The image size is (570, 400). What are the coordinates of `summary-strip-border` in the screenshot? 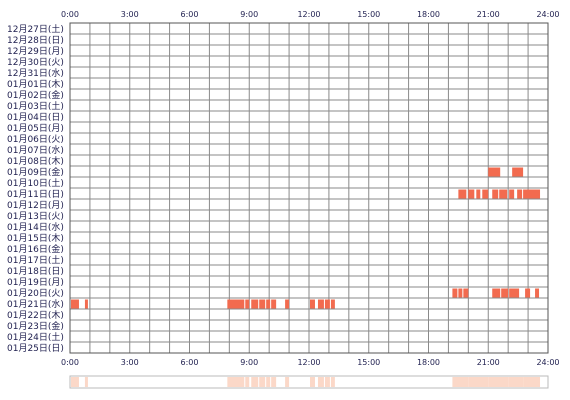 It's located at (309, 382).